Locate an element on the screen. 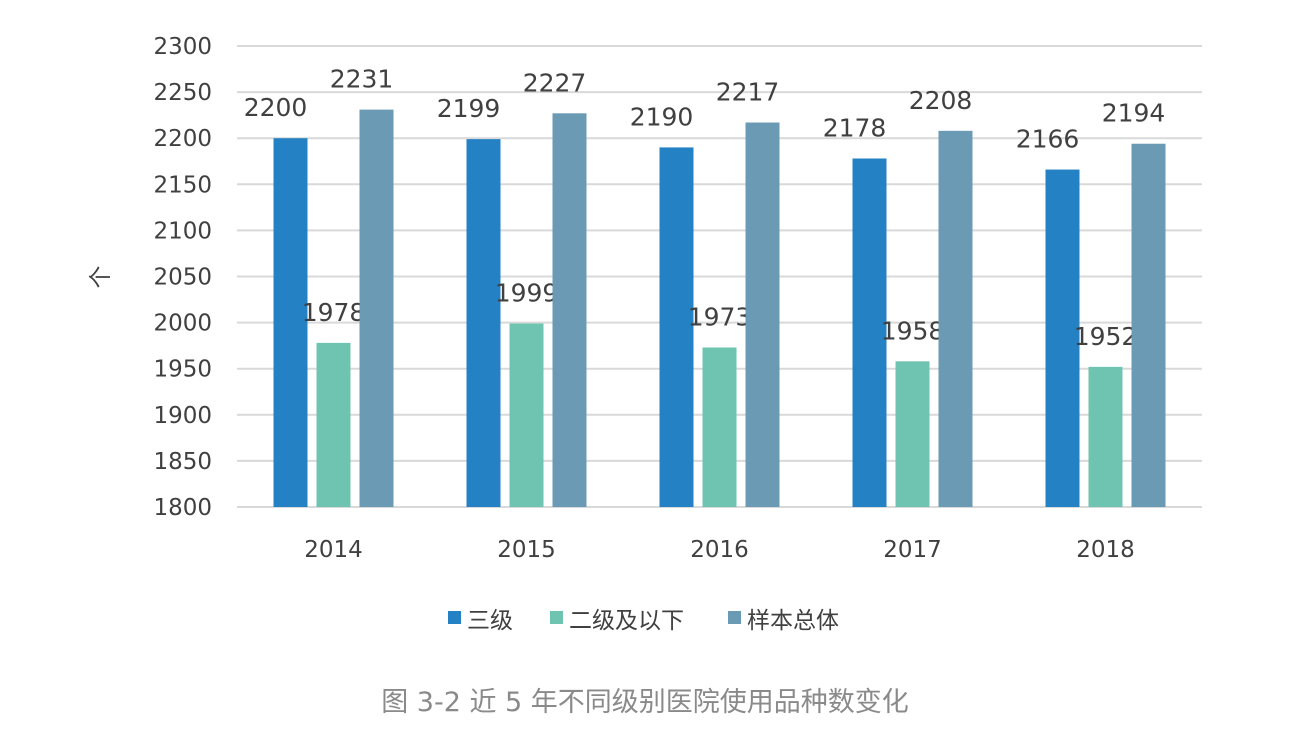 The image size is (1310, 734). y-tick-label: 2200 is located at coordinates (182, 139).